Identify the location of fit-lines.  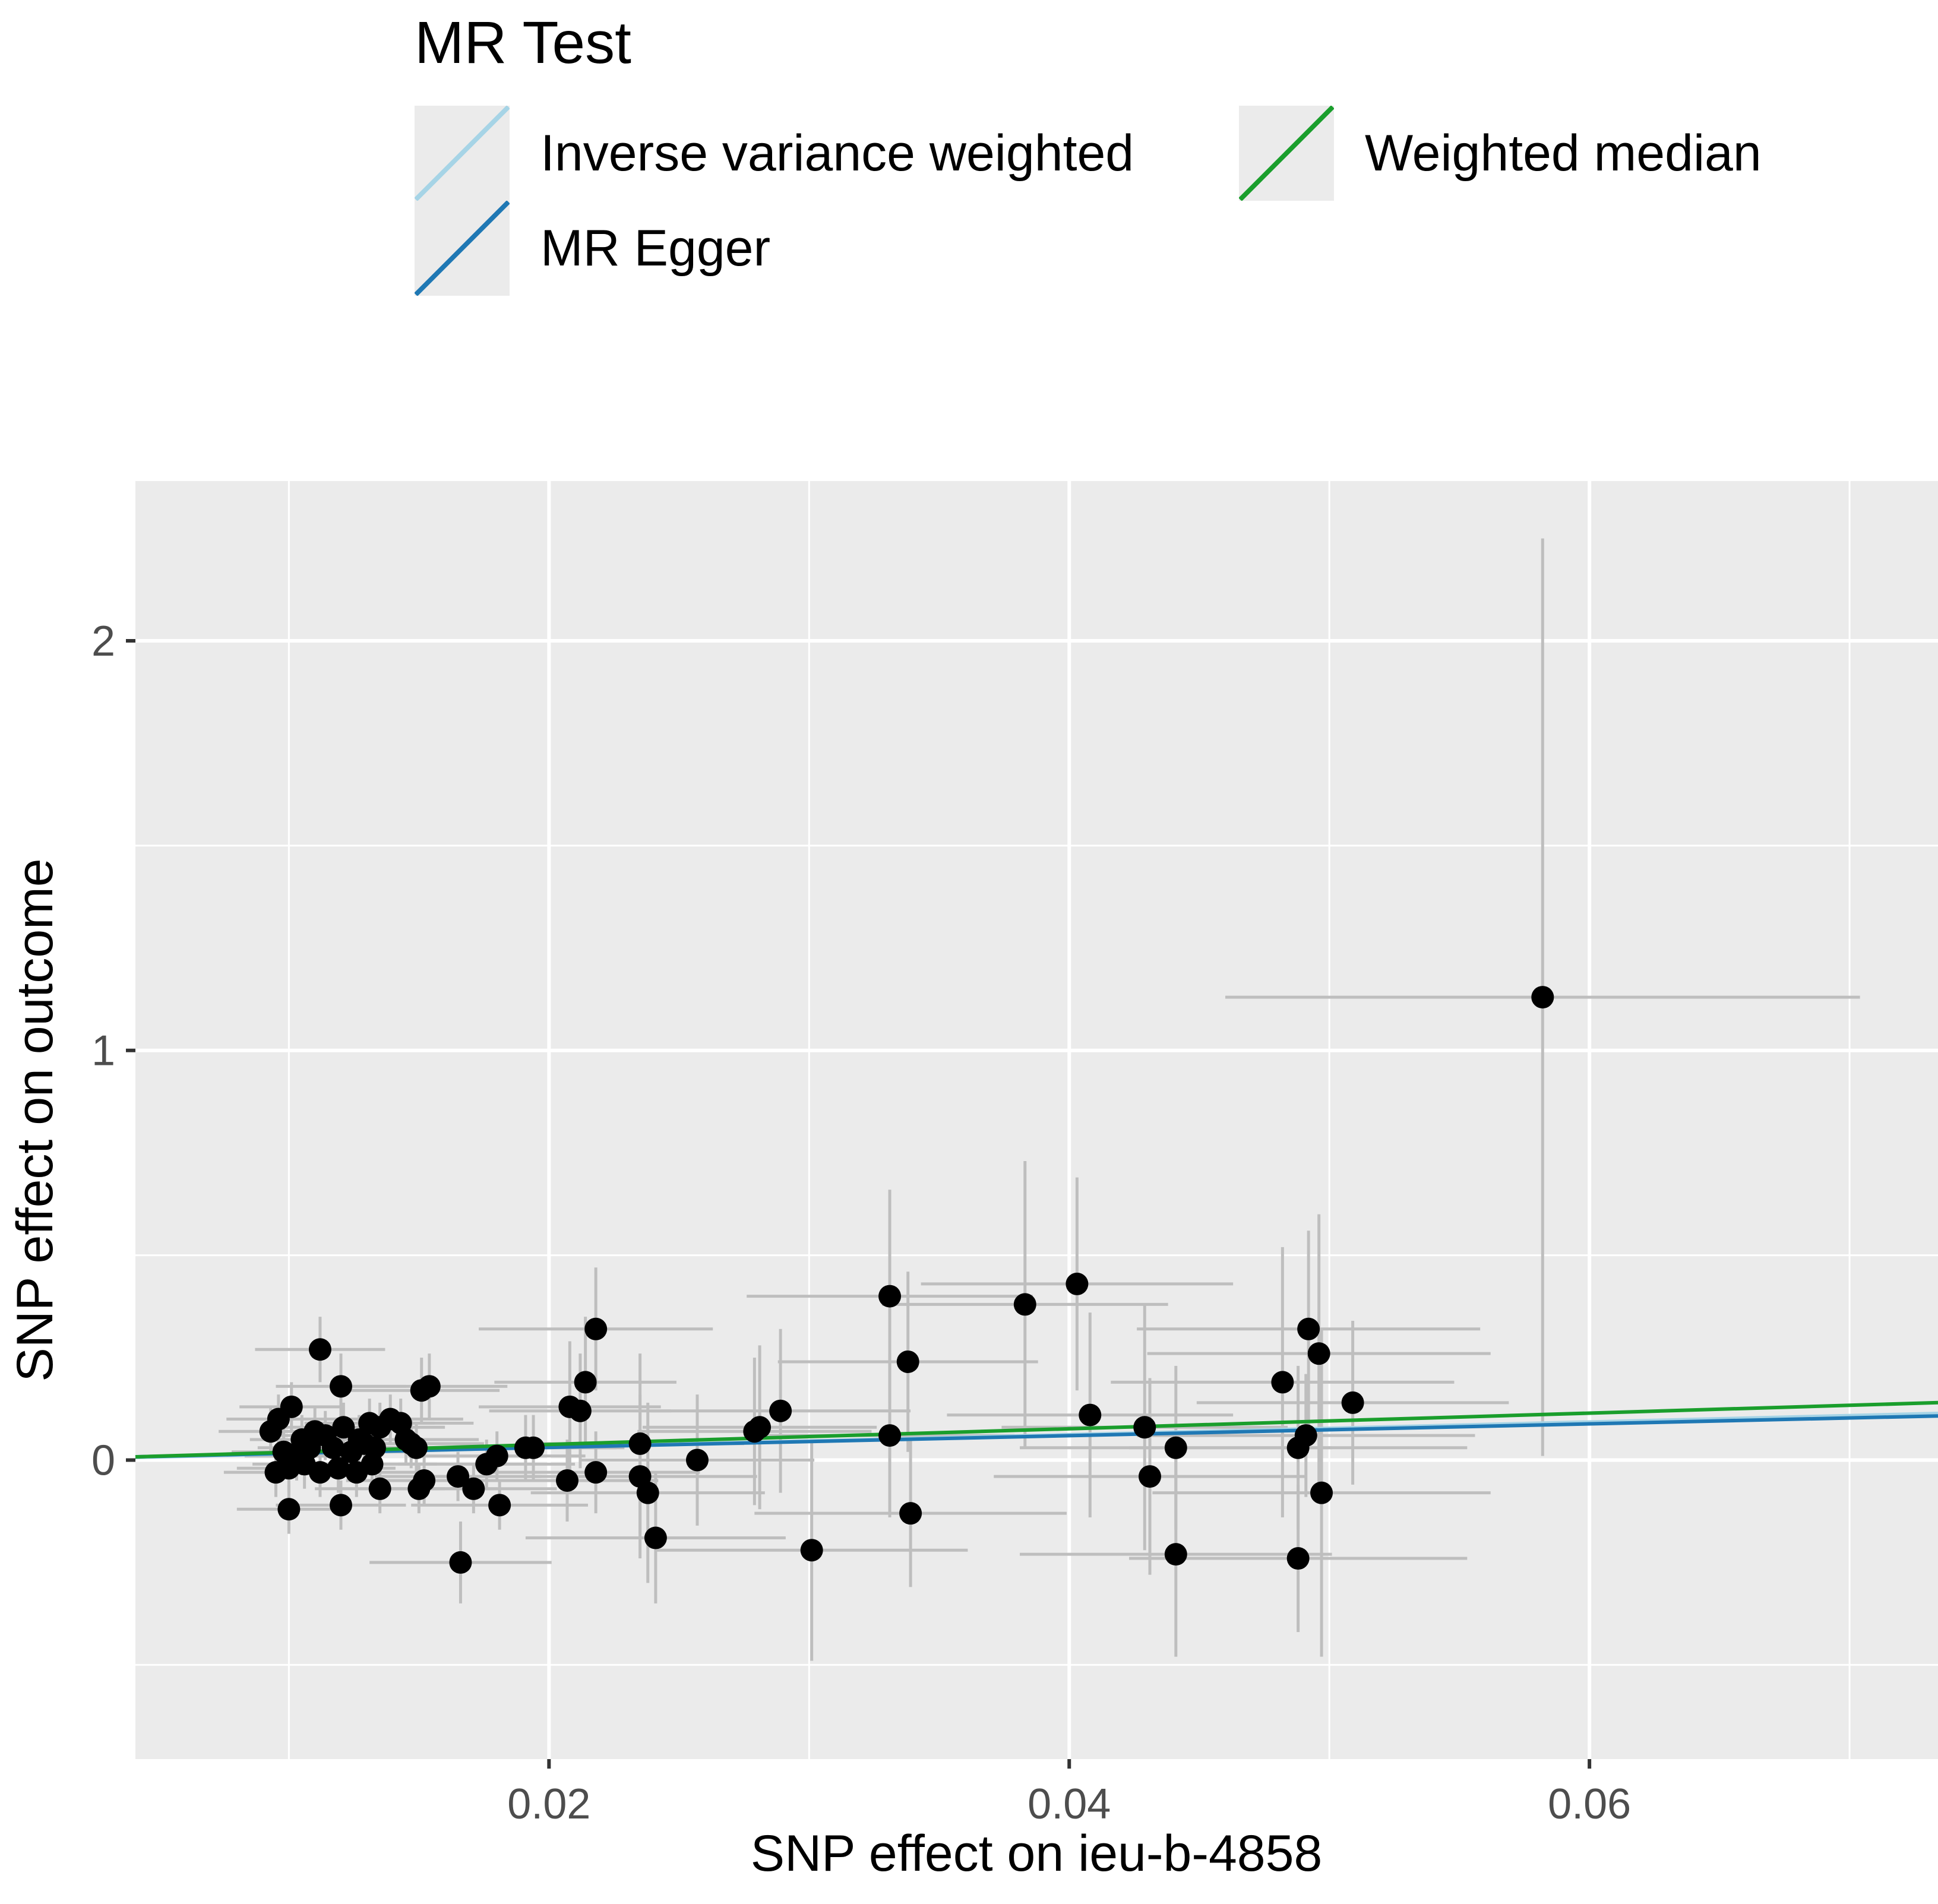
(1036, 1430).